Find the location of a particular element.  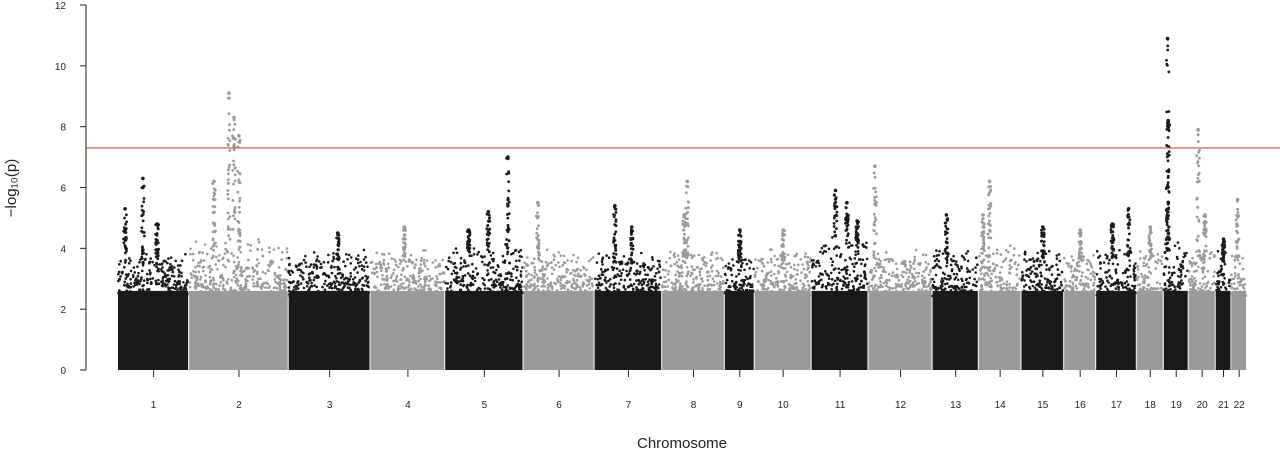

chromosome-17-bulk is located at coordinates (1116, 330).